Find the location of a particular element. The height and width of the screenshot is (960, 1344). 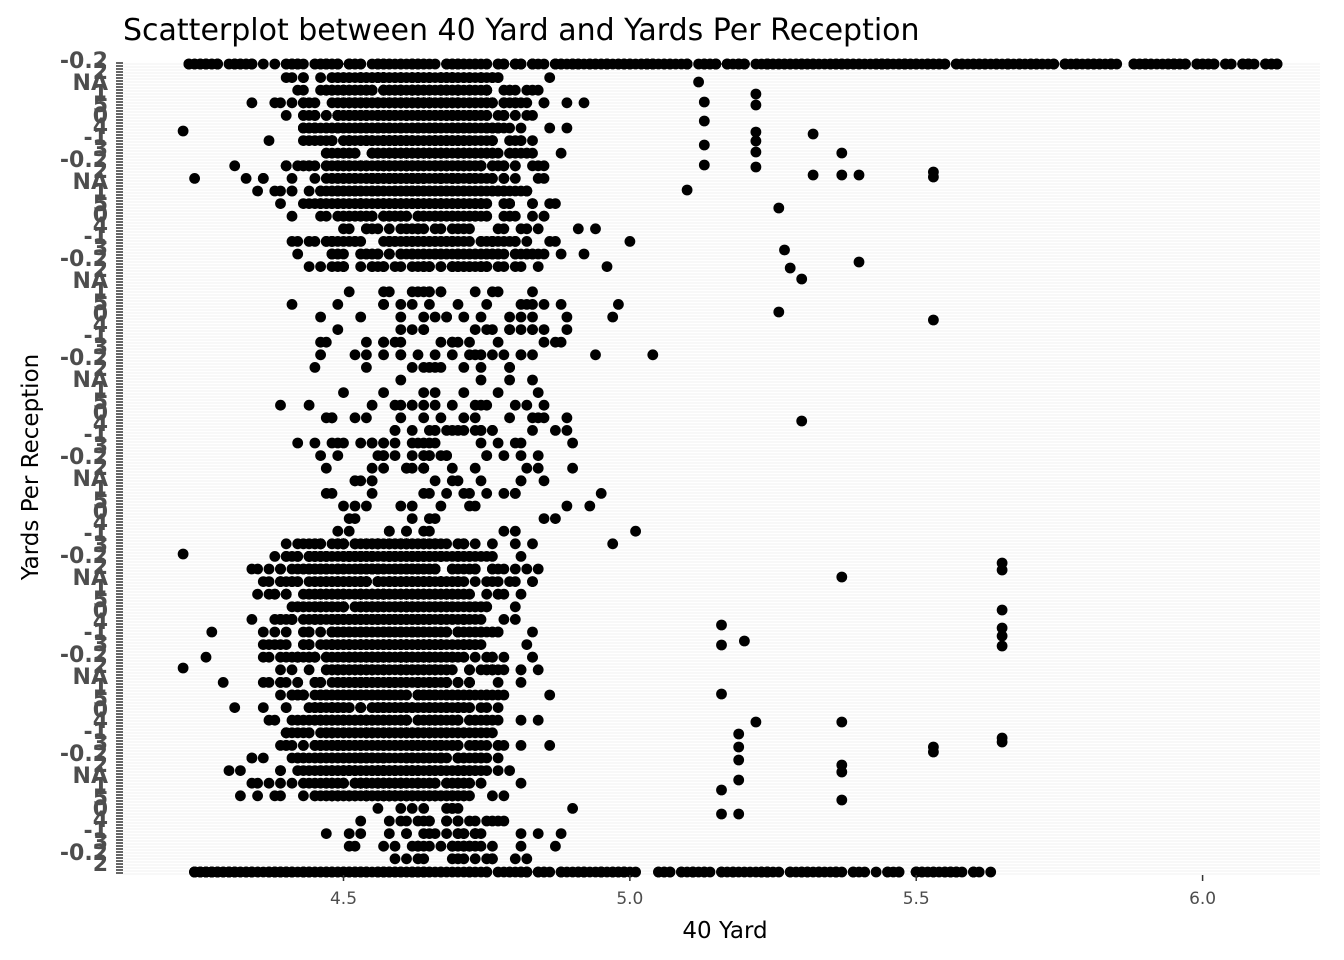

y-tick-label: 0 is located at coordinates (100, 413).